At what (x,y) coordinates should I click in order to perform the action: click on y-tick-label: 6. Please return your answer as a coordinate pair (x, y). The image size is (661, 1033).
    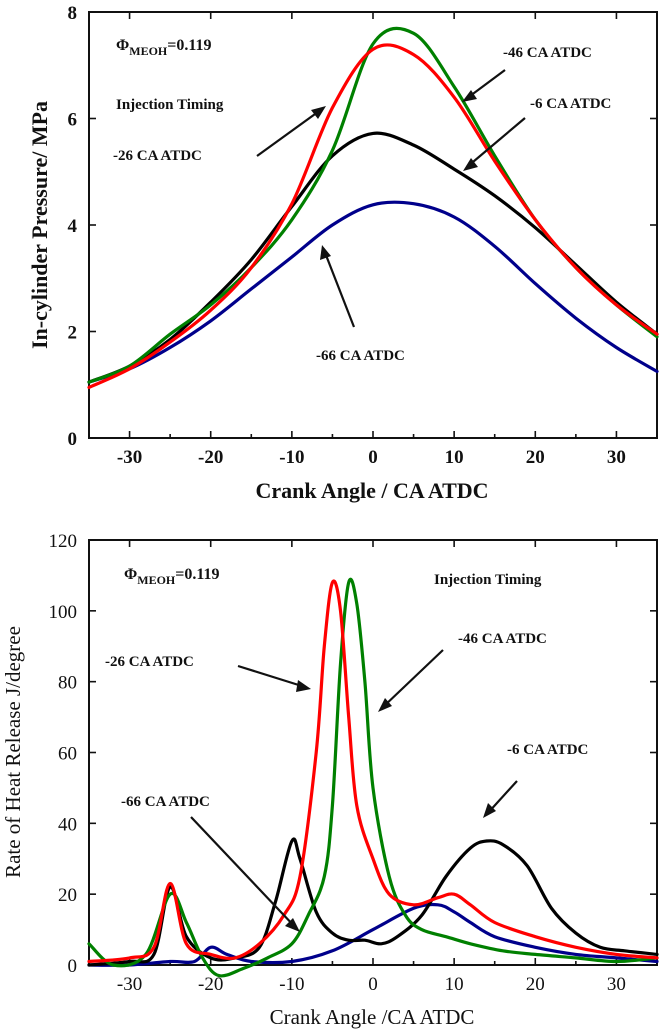
    Looking at the image, I should click on (73, 120).